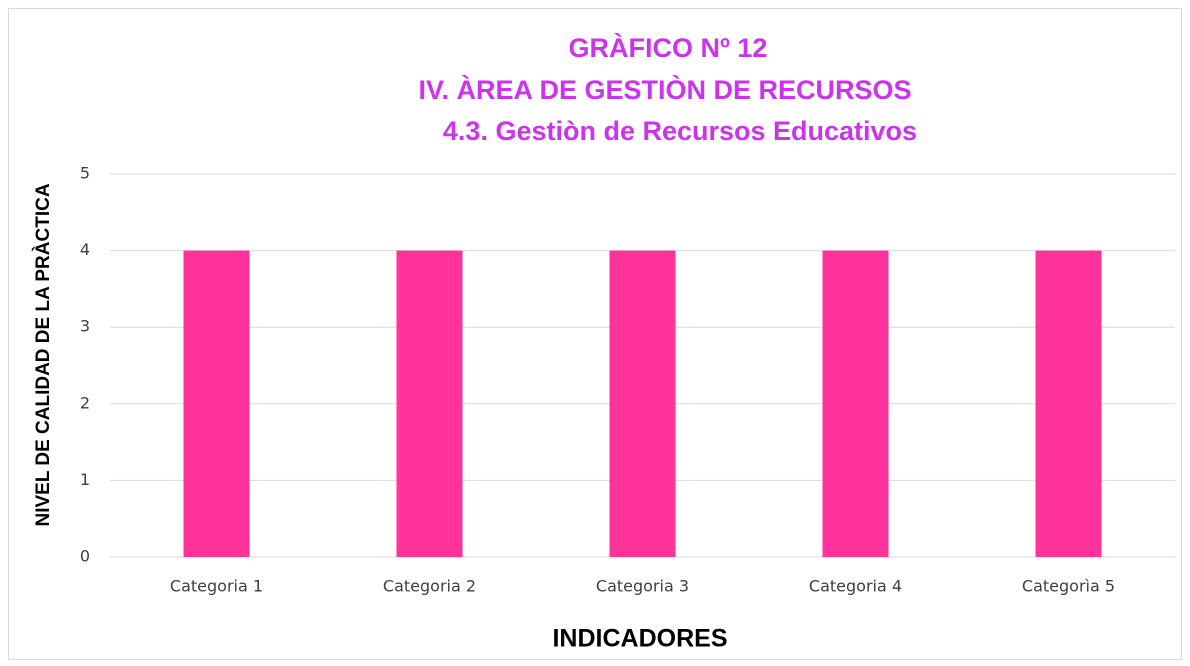 This screenshot has height=666, width=1190. What do you see at coordinates (85, 402) in the screenshot?
I see `y-tick-label: 2` at bounding box center [85, 402].